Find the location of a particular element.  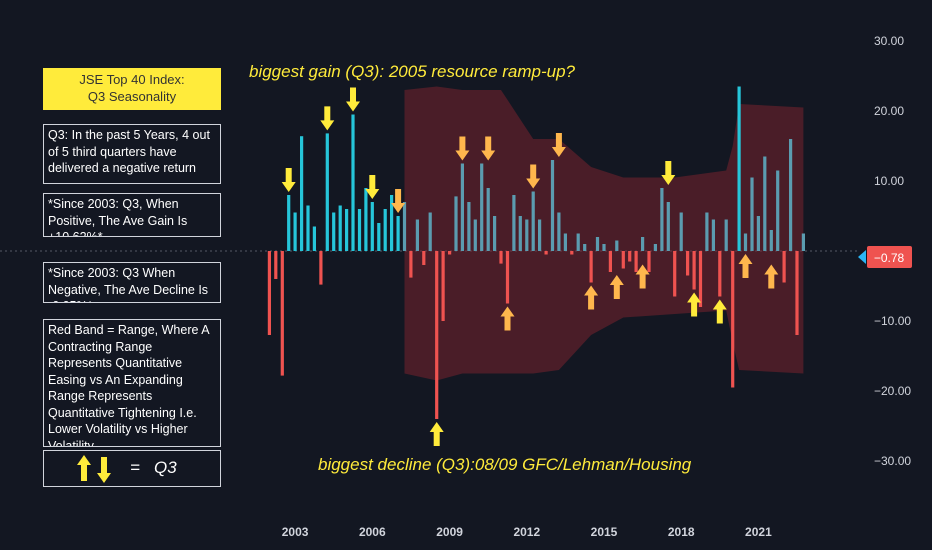

panel-title-line1: JSE Top 40 Index: is located at coordinates (132, 79).